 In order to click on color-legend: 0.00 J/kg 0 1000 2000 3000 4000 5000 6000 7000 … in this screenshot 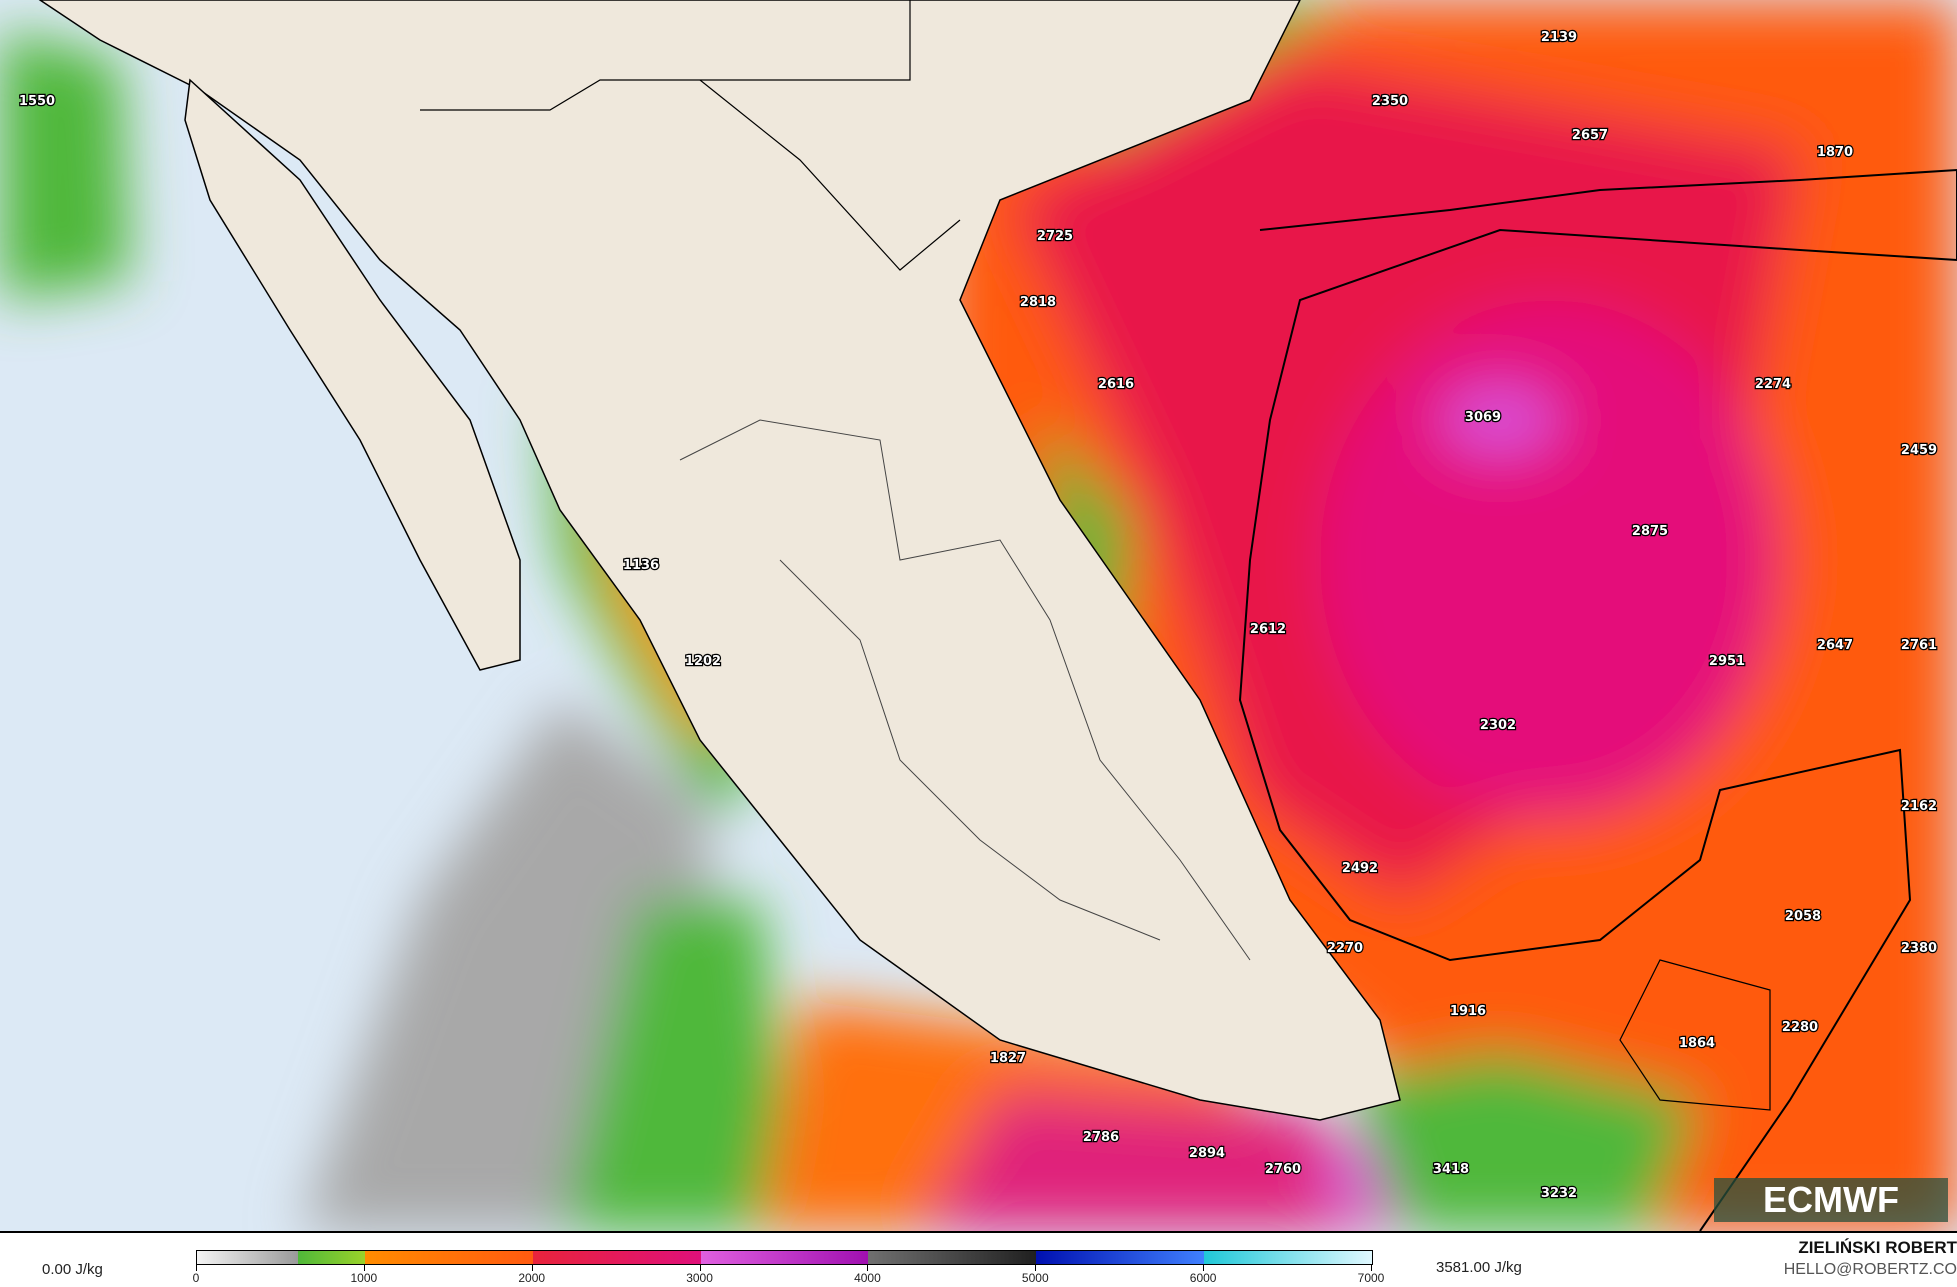, I will do `click(978, 1260)`.